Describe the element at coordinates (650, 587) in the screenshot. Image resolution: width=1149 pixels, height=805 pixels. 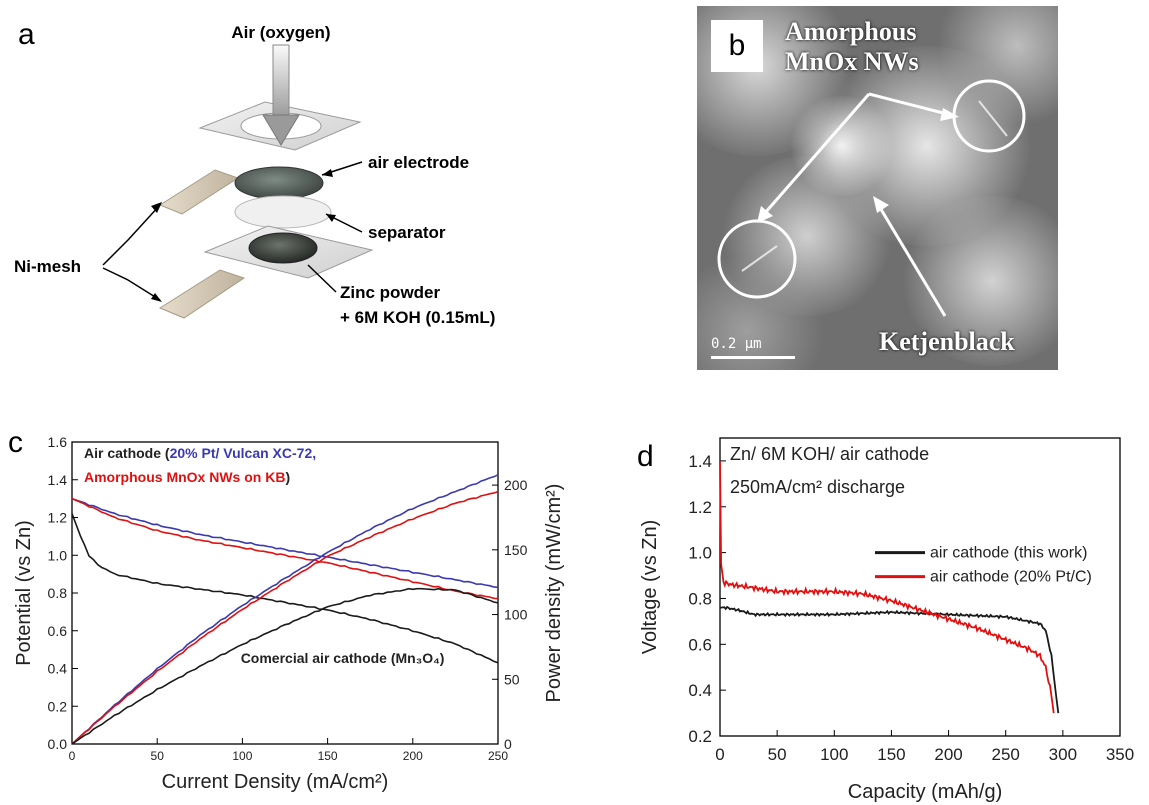
I see `y-axis-label: Voltage (vs Zn)` at that location.